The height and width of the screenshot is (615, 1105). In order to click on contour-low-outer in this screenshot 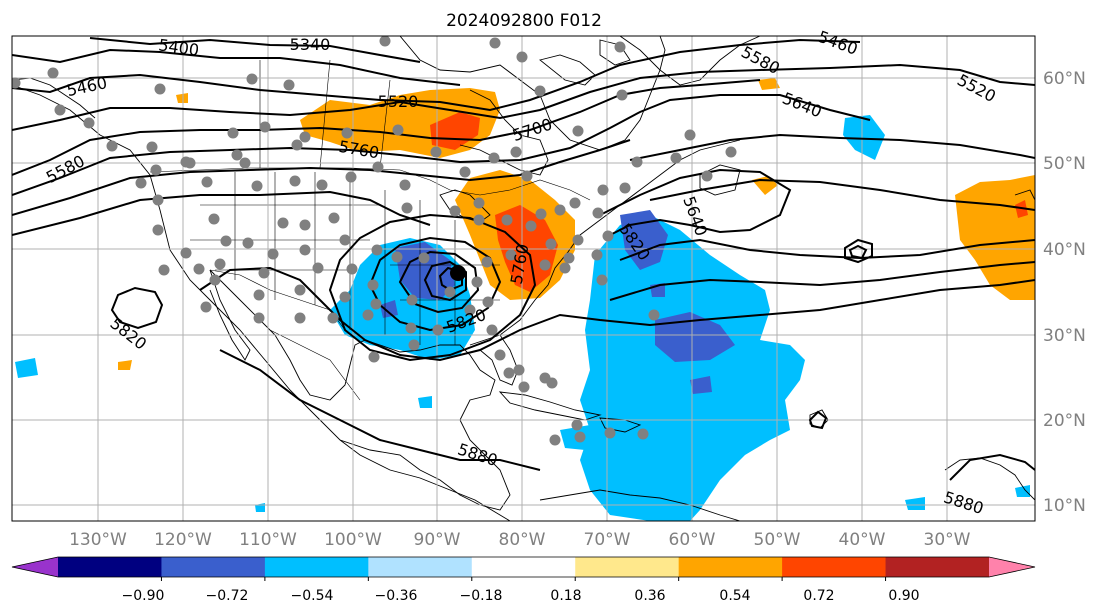, I will do `click(432, 287)`.